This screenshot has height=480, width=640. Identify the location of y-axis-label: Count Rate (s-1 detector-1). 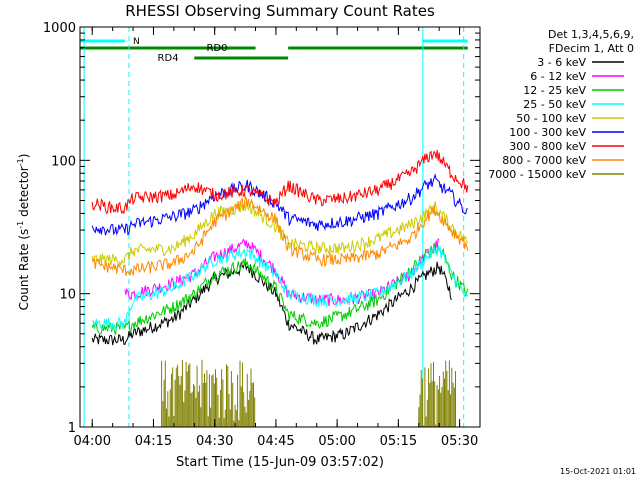
(23, 232).